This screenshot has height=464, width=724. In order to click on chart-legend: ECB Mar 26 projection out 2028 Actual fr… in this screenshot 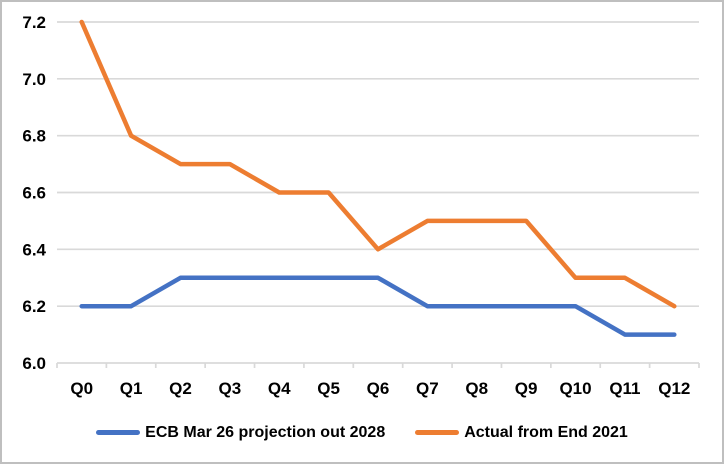, I will do `click(362, 437)`.